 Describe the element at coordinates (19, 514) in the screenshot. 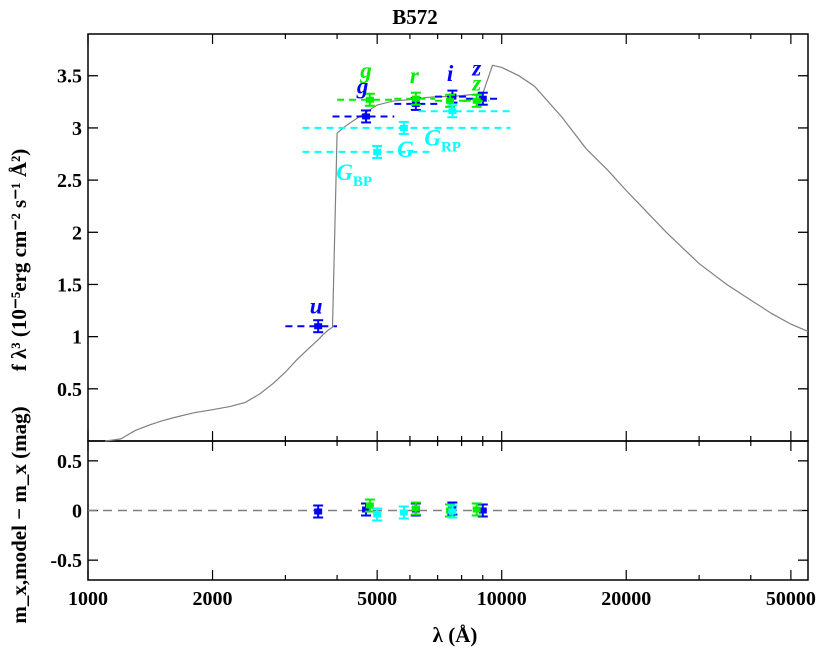

I see `y-axis-label-bottom: m_x,model − m_x (mag)` at that location.